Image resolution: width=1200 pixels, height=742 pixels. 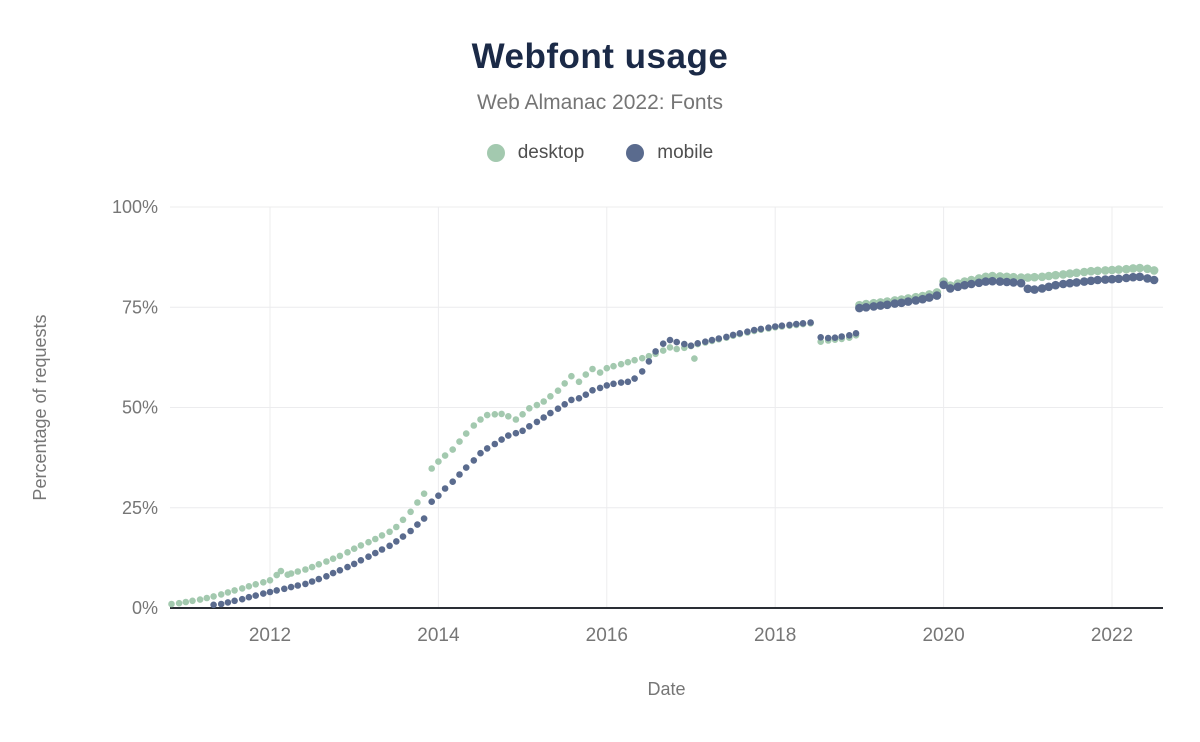 What do you see at coordinates (775, 635) in the screenshot?
I see `x-tick-label: 2018` at bounding box center [775, 635].